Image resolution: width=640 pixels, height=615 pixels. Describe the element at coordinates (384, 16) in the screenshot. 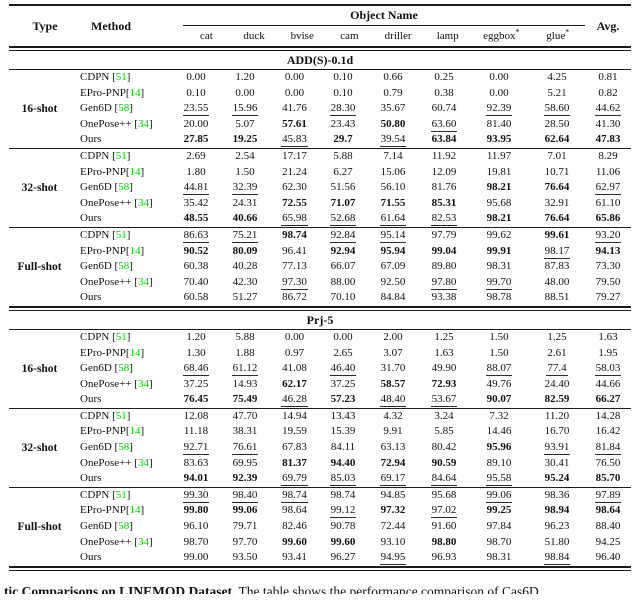

I see `col-header-object-name: Object Name` at that location.